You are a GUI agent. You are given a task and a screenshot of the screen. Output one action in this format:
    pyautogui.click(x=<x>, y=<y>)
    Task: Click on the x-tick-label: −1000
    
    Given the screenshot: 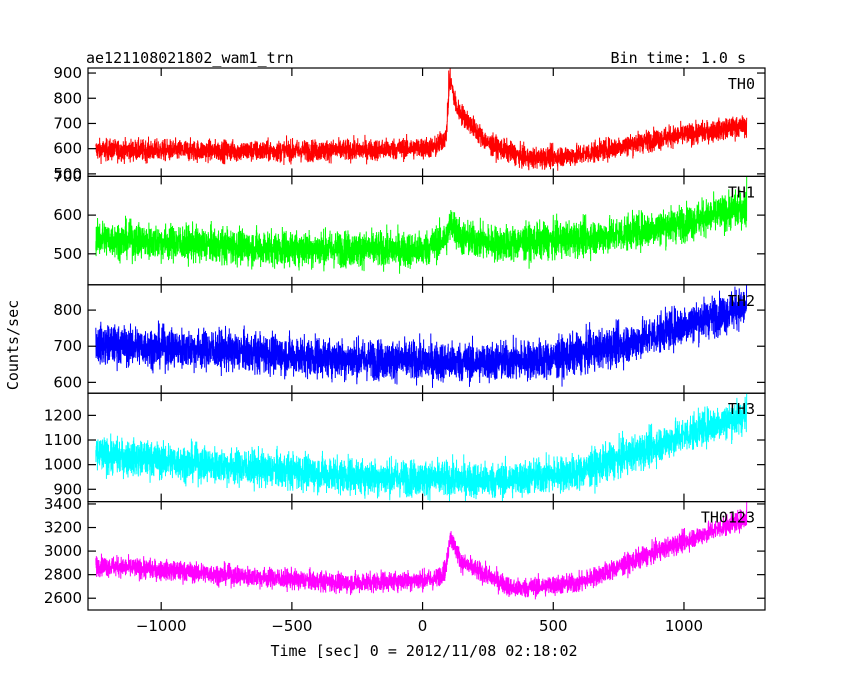 What is the action you would take?
    pyautogui.click(x=161, y=626)
    